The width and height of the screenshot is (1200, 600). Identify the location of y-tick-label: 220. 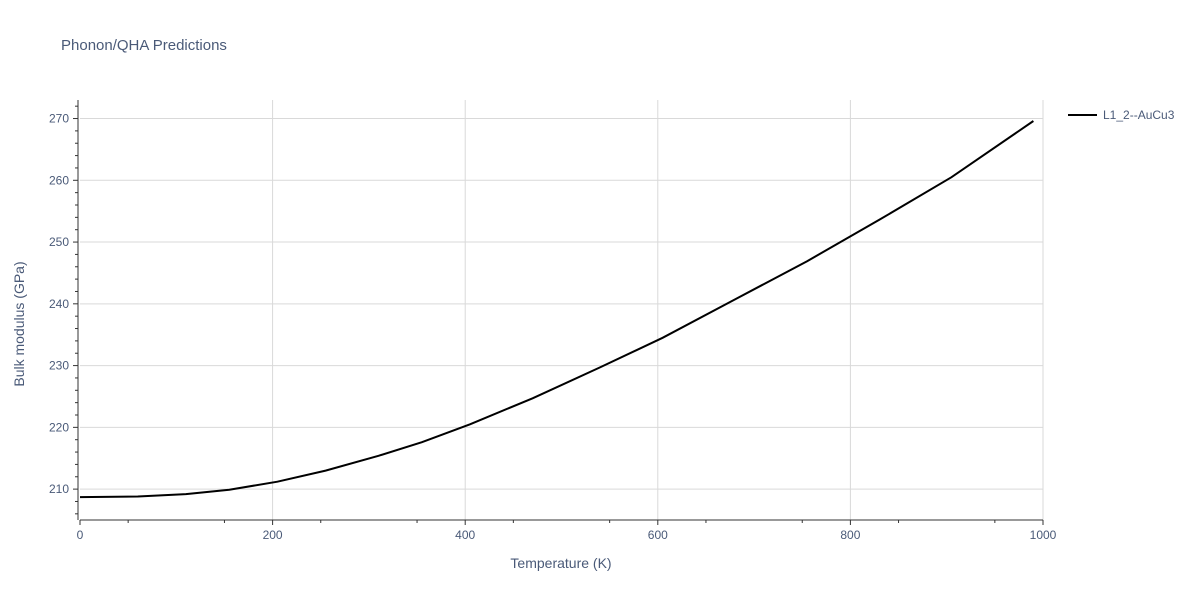
(59, 427).